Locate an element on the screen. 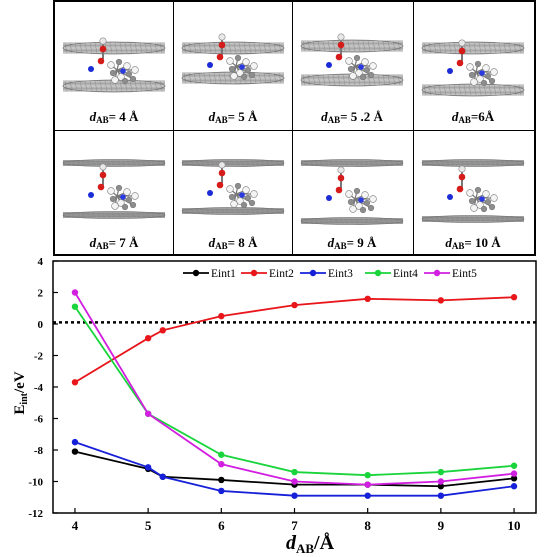  y-axis-label-unit: /eV is located at coordinates (20, 382).